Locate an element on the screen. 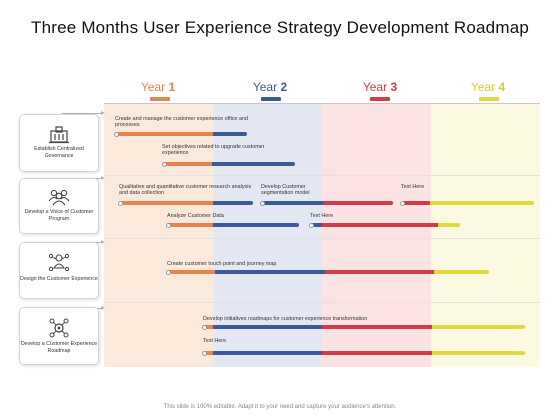  task-label: Develop Customer segmentation model is located at coordinates (285, 190).